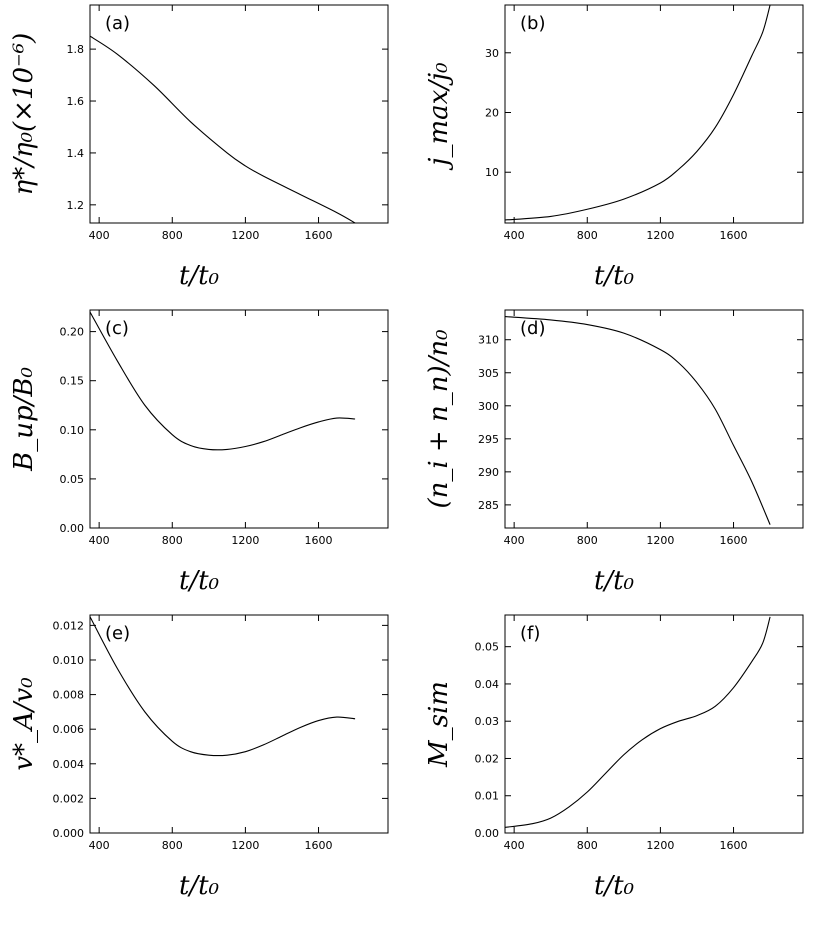 This screenshot has width=830, height=927. What do you see at coordinates (532, 328) in the screenshot?
I see `panel-label: (d)` at bounding box center [532, 328].